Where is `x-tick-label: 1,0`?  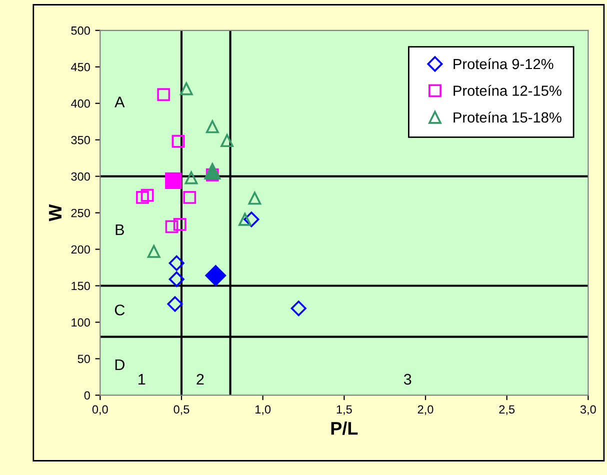 x-tick-label: 1,0 is located at coordinates (263, 410).